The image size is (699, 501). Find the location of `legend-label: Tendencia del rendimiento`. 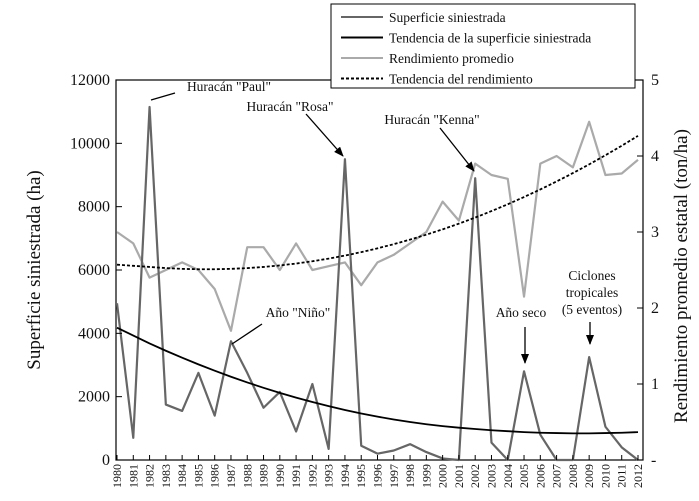

legend-label: Tendencia del rendimiento is located at coordinates (461, 79).